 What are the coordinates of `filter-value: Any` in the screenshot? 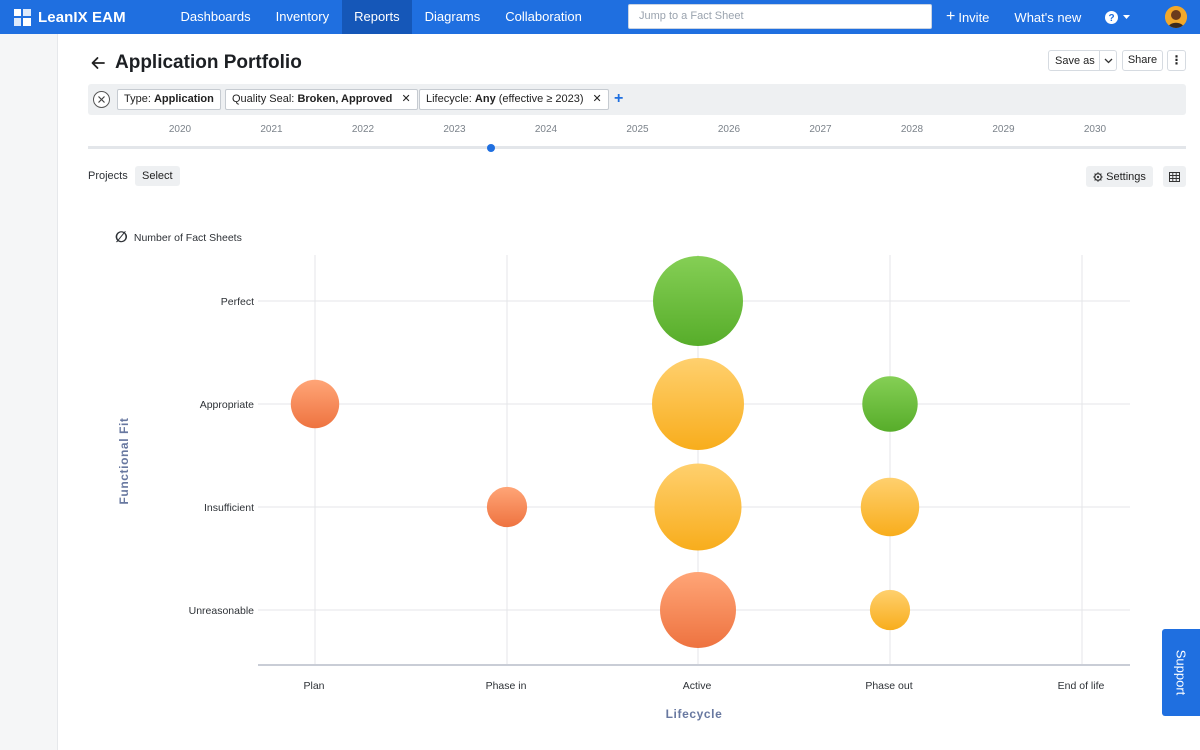 It's located at (485, 99).